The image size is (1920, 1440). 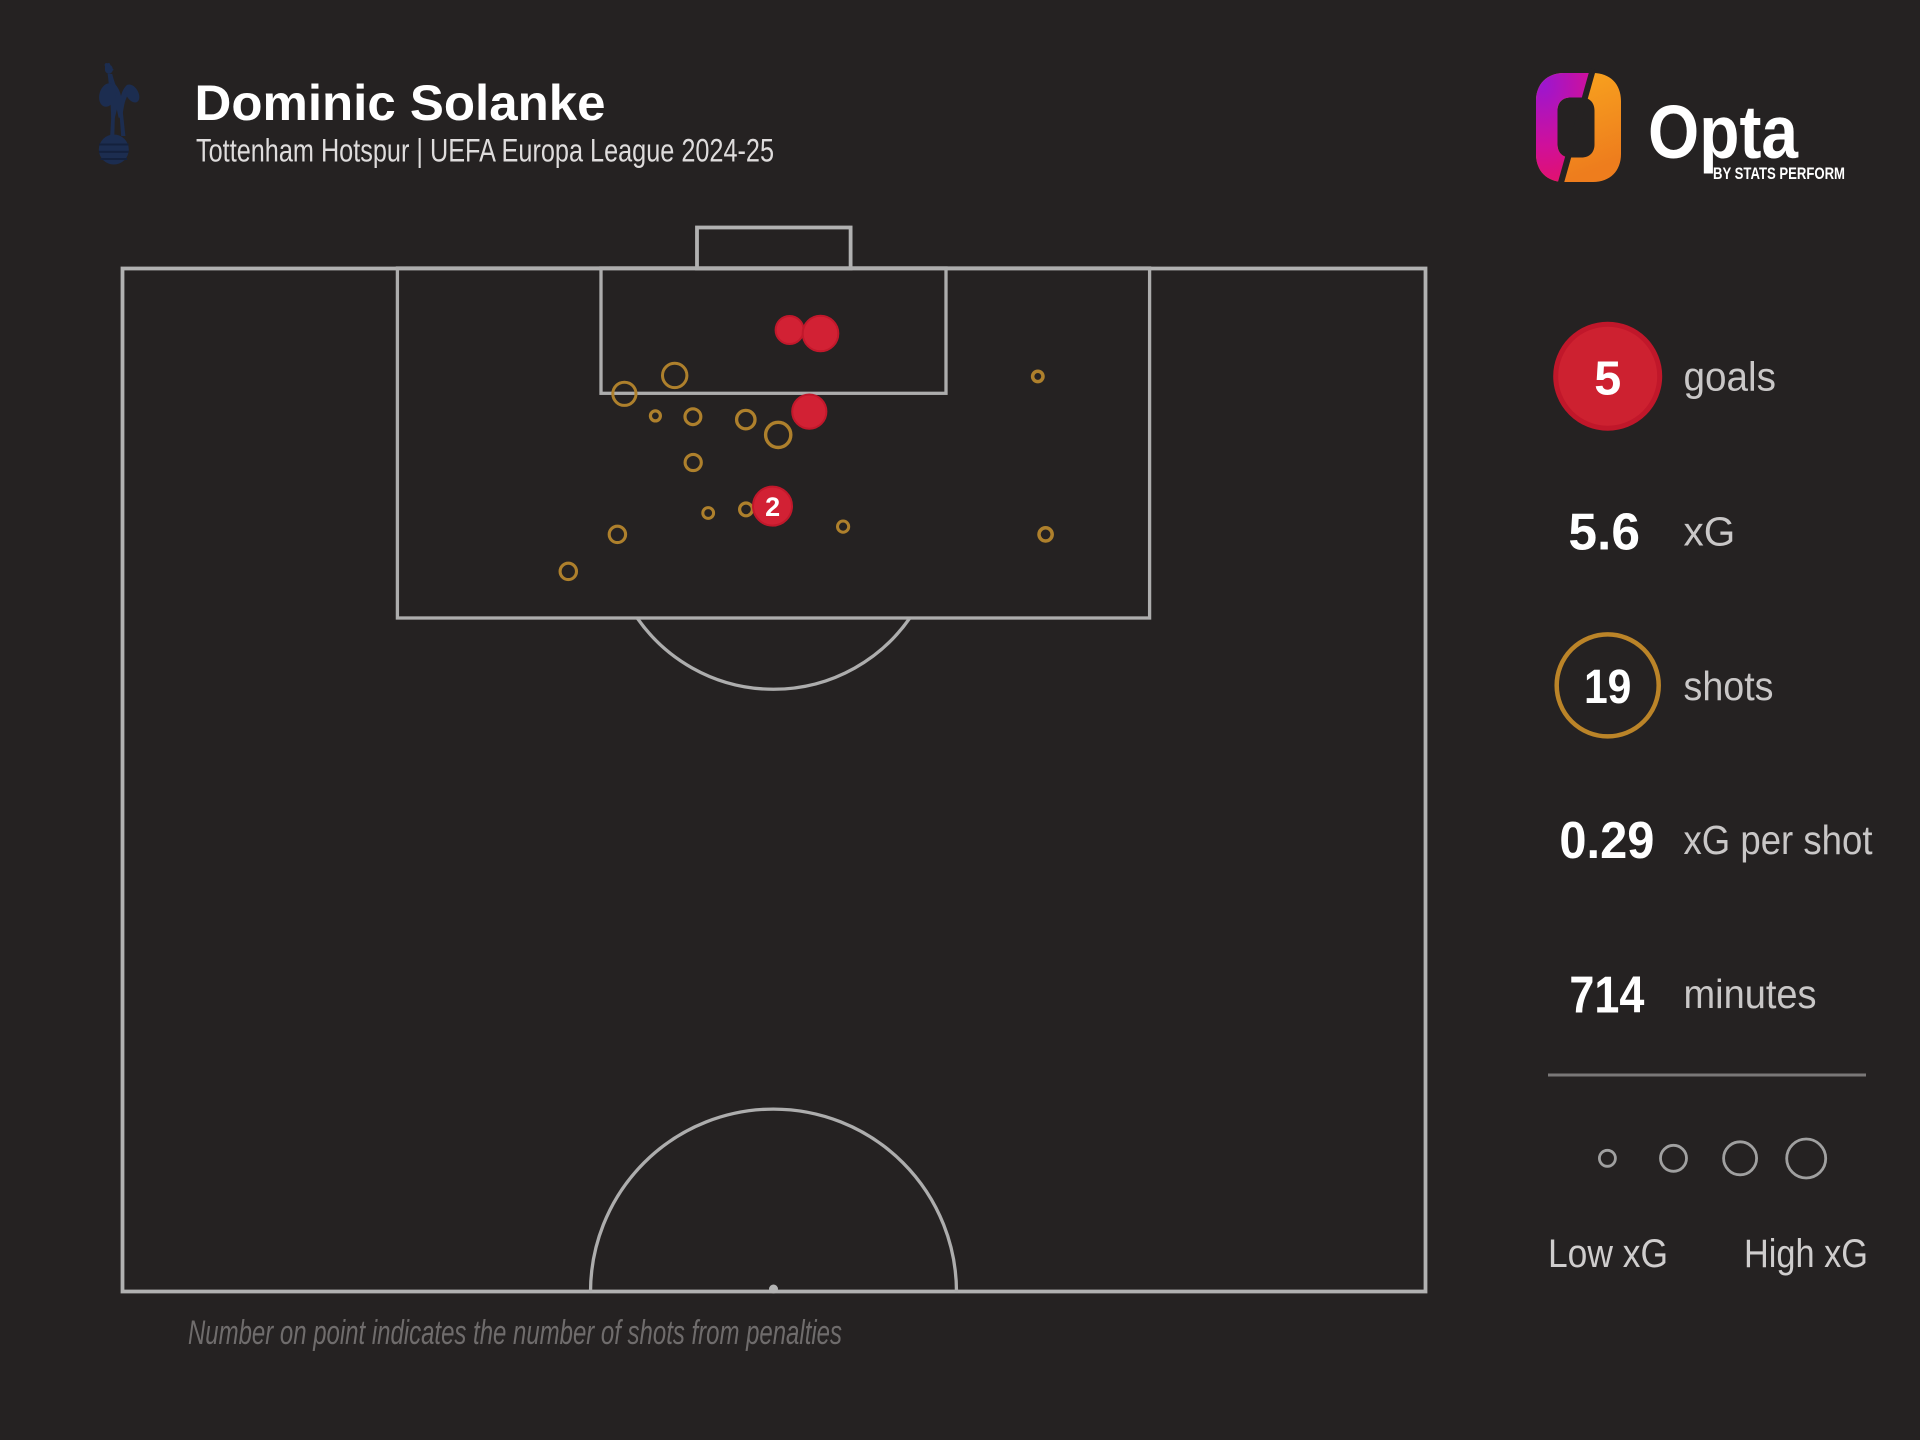 What do you see at coordinates (1607, 378) in the screenshot?
I see `svg-text: 5` at bounding box center [1607, 378].